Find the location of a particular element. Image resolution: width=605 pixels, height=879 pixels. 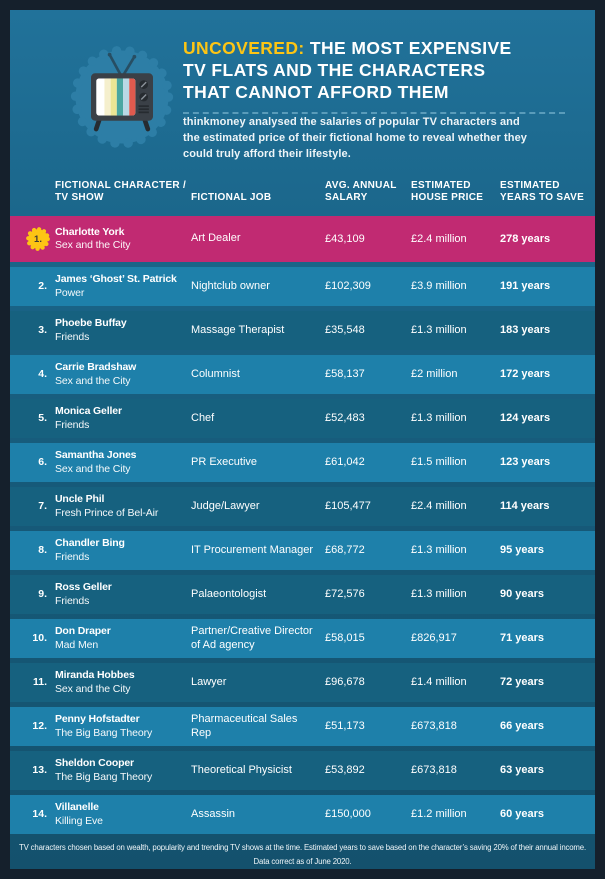

rank-number: 6. is located at coordinates (42, 462).